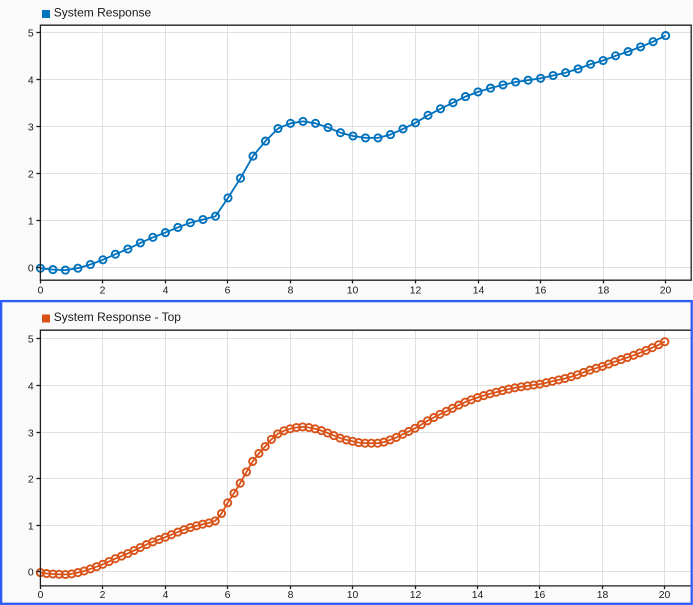 This screenshot has height=605, width=693. I want to click on svg-text: System Response - Top, so click(117, 317).